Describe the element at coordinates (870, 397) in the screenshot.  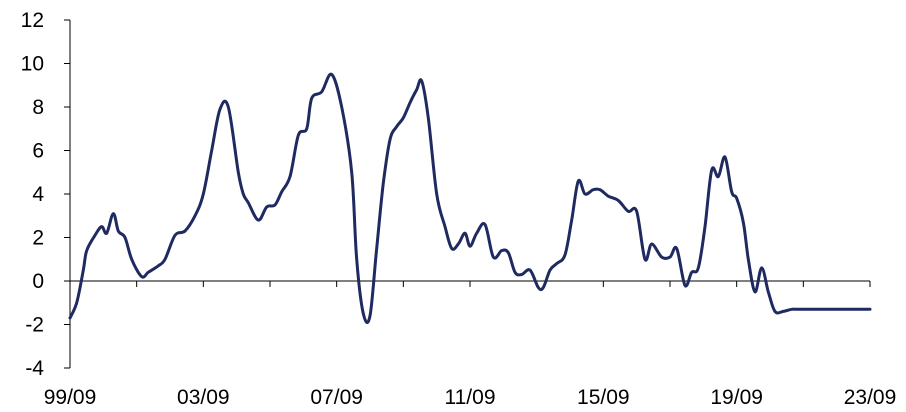
I see `x-tick-label: 23/09` at that location.